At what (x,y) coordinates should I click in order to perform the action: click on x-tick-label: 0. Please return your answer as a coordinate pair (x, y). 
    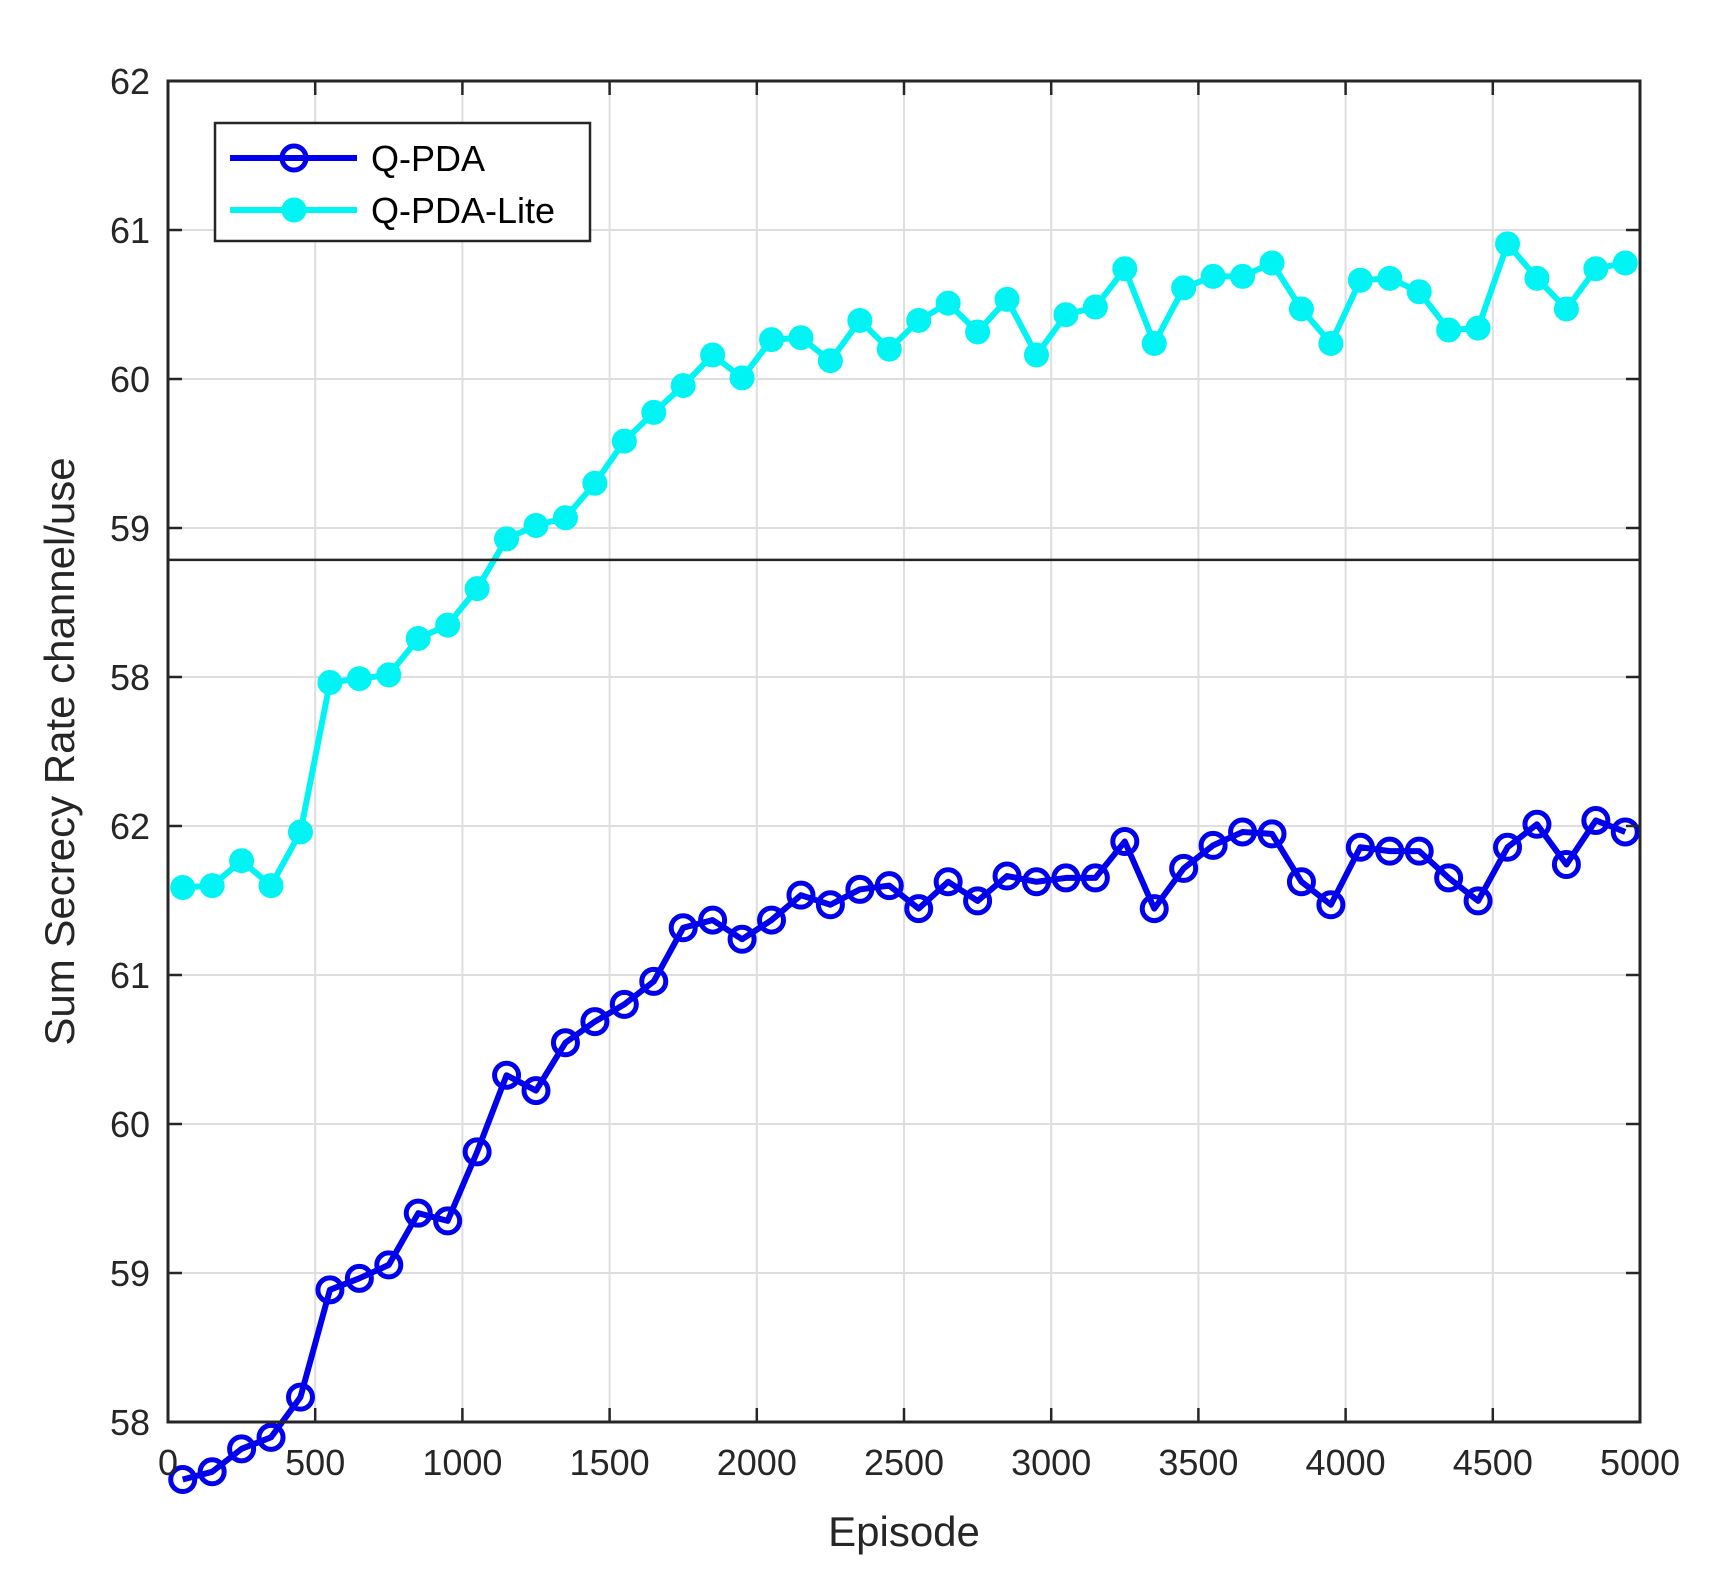
    Looking at the image, I should click on (168, 1462).